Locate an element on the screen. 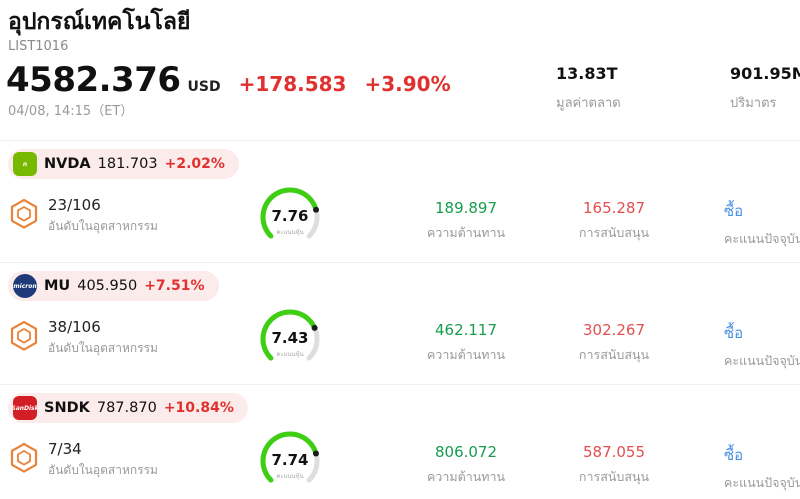 The width and height of the screenshot is (800, 499). industry-rank-value: 38/106 is located at coordinates (74, 327).